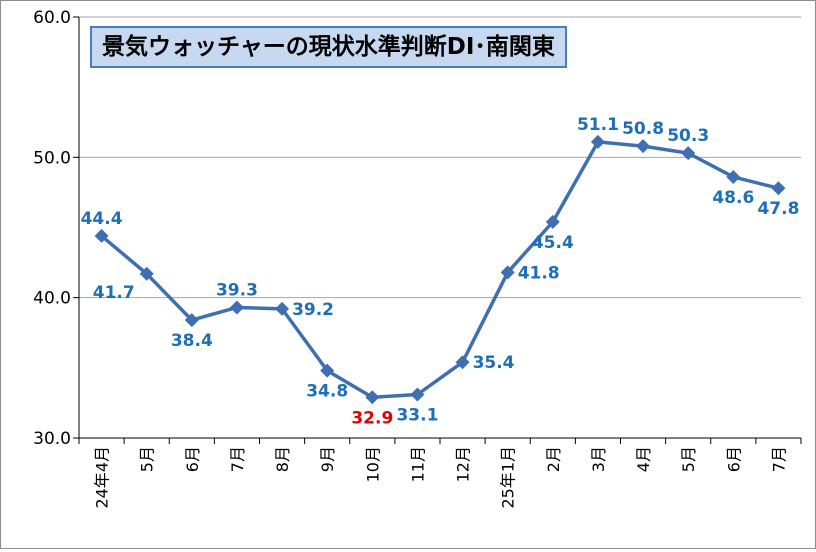 The height and width of the screenshot is (552, 816). I want to click on x-tick-label: 10月, so click(372, 464).